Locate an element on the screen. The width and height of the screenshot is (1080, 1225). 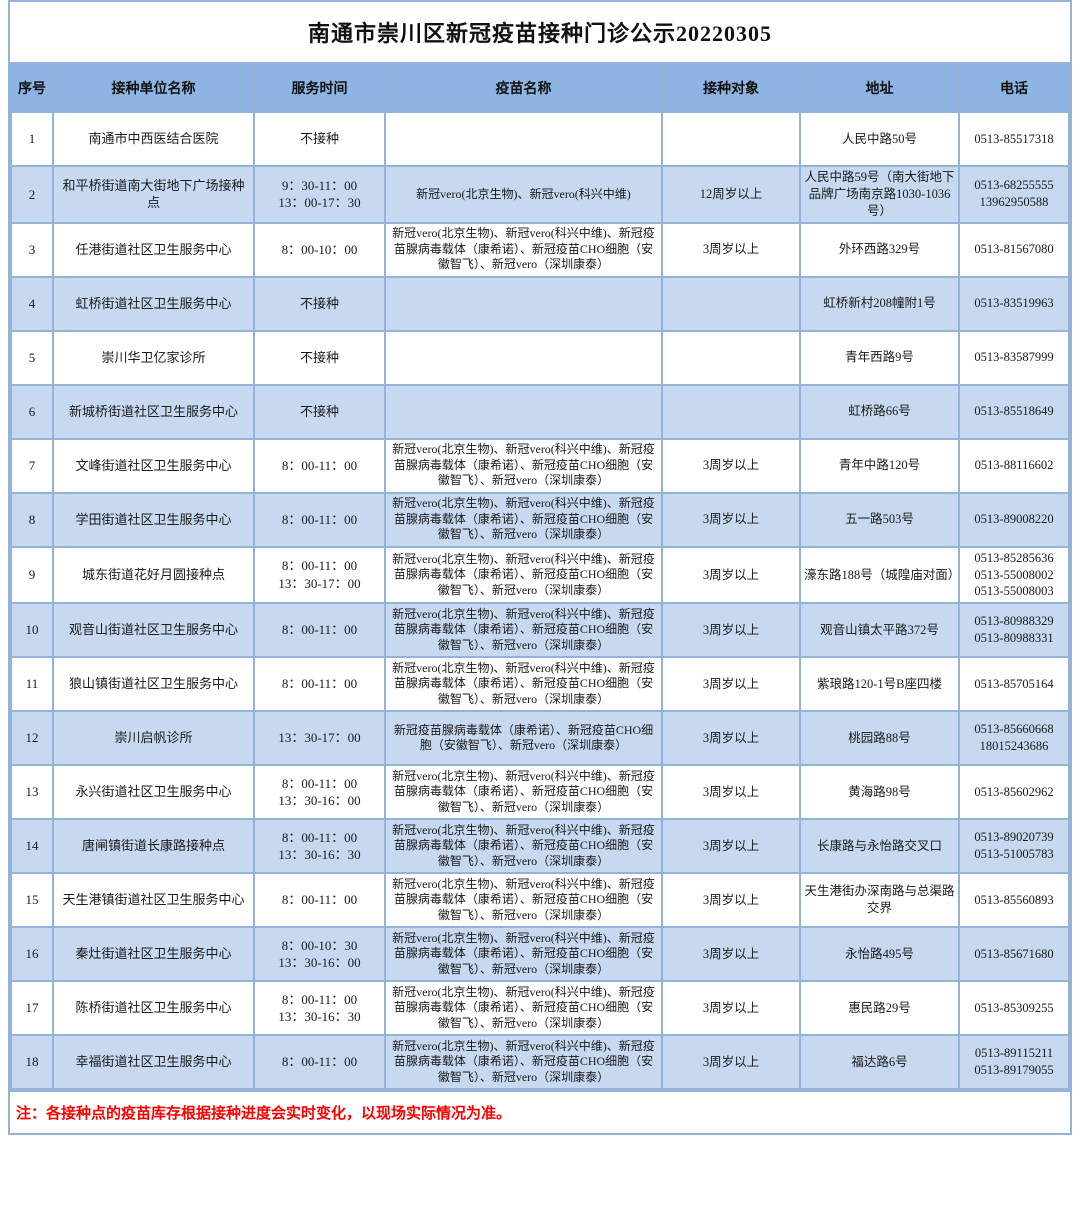
table-row: 1 南通市中西医结合医院 不接种 人民中路50号 0513-85517318 is located at coordinates (540, 139).